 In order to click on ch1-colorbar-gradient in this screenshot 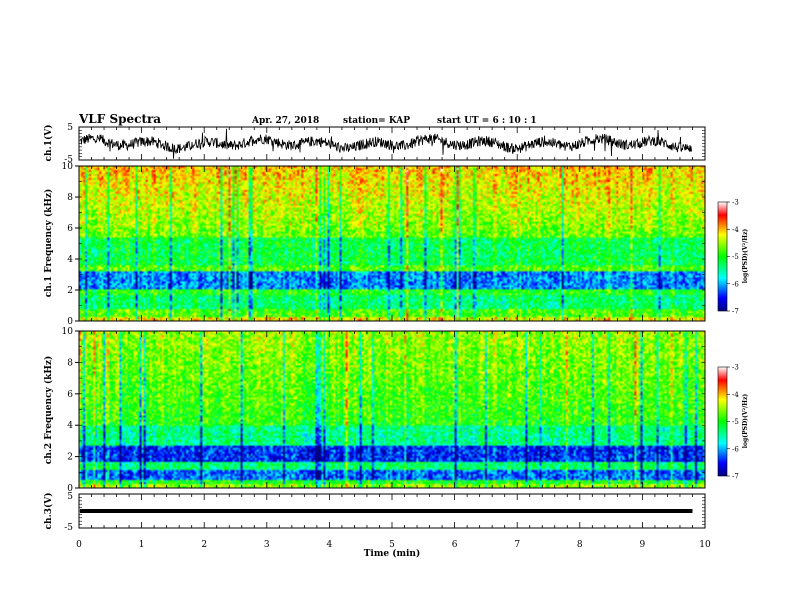, I will do `click(722, 256)`.